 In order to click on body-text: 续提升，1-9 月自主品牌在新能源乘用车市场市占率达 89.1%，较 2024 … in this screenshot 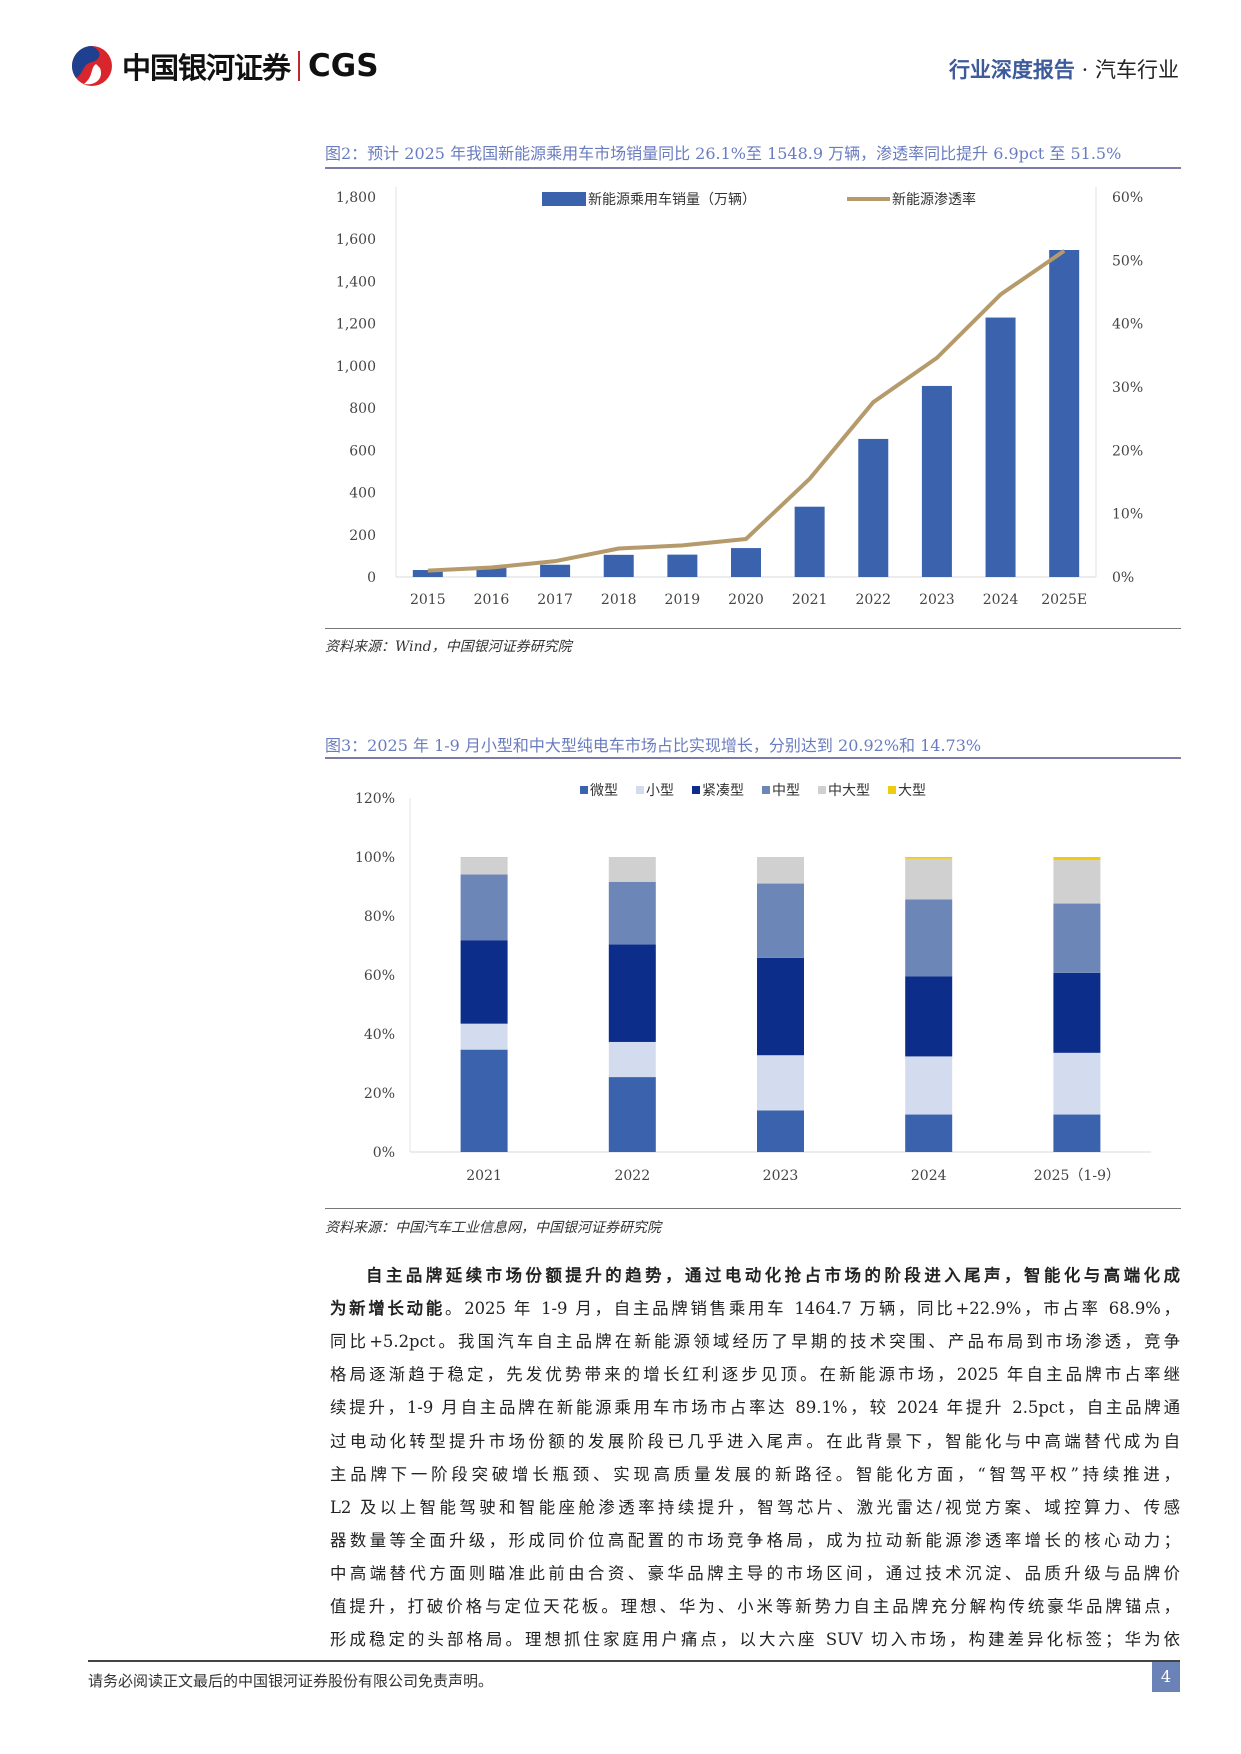, I will do `click(755, 1408)`.